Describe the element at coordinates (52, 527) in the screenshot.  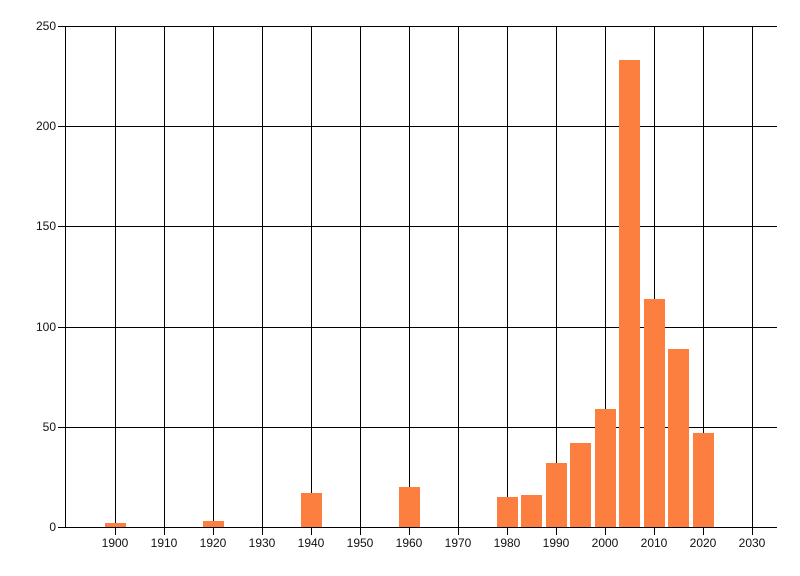
I see `y-axis-tick-label: 0` at that location.